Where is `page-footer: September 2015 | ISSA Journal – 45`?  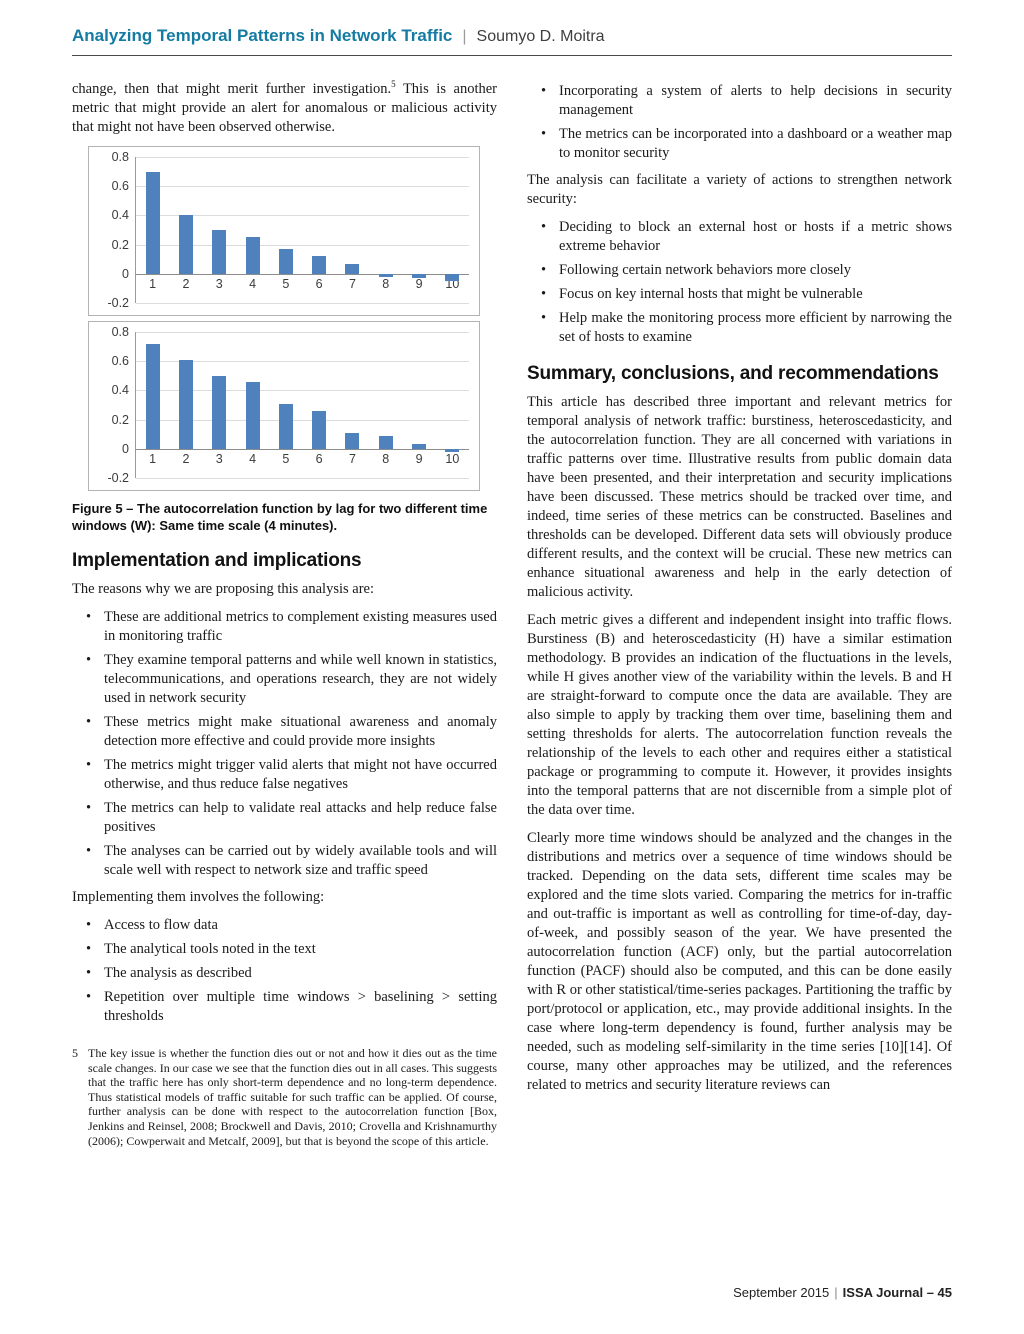 page-footer: September 2015 | ISSA Journal – 45 is located at coordinates (842, 1292).